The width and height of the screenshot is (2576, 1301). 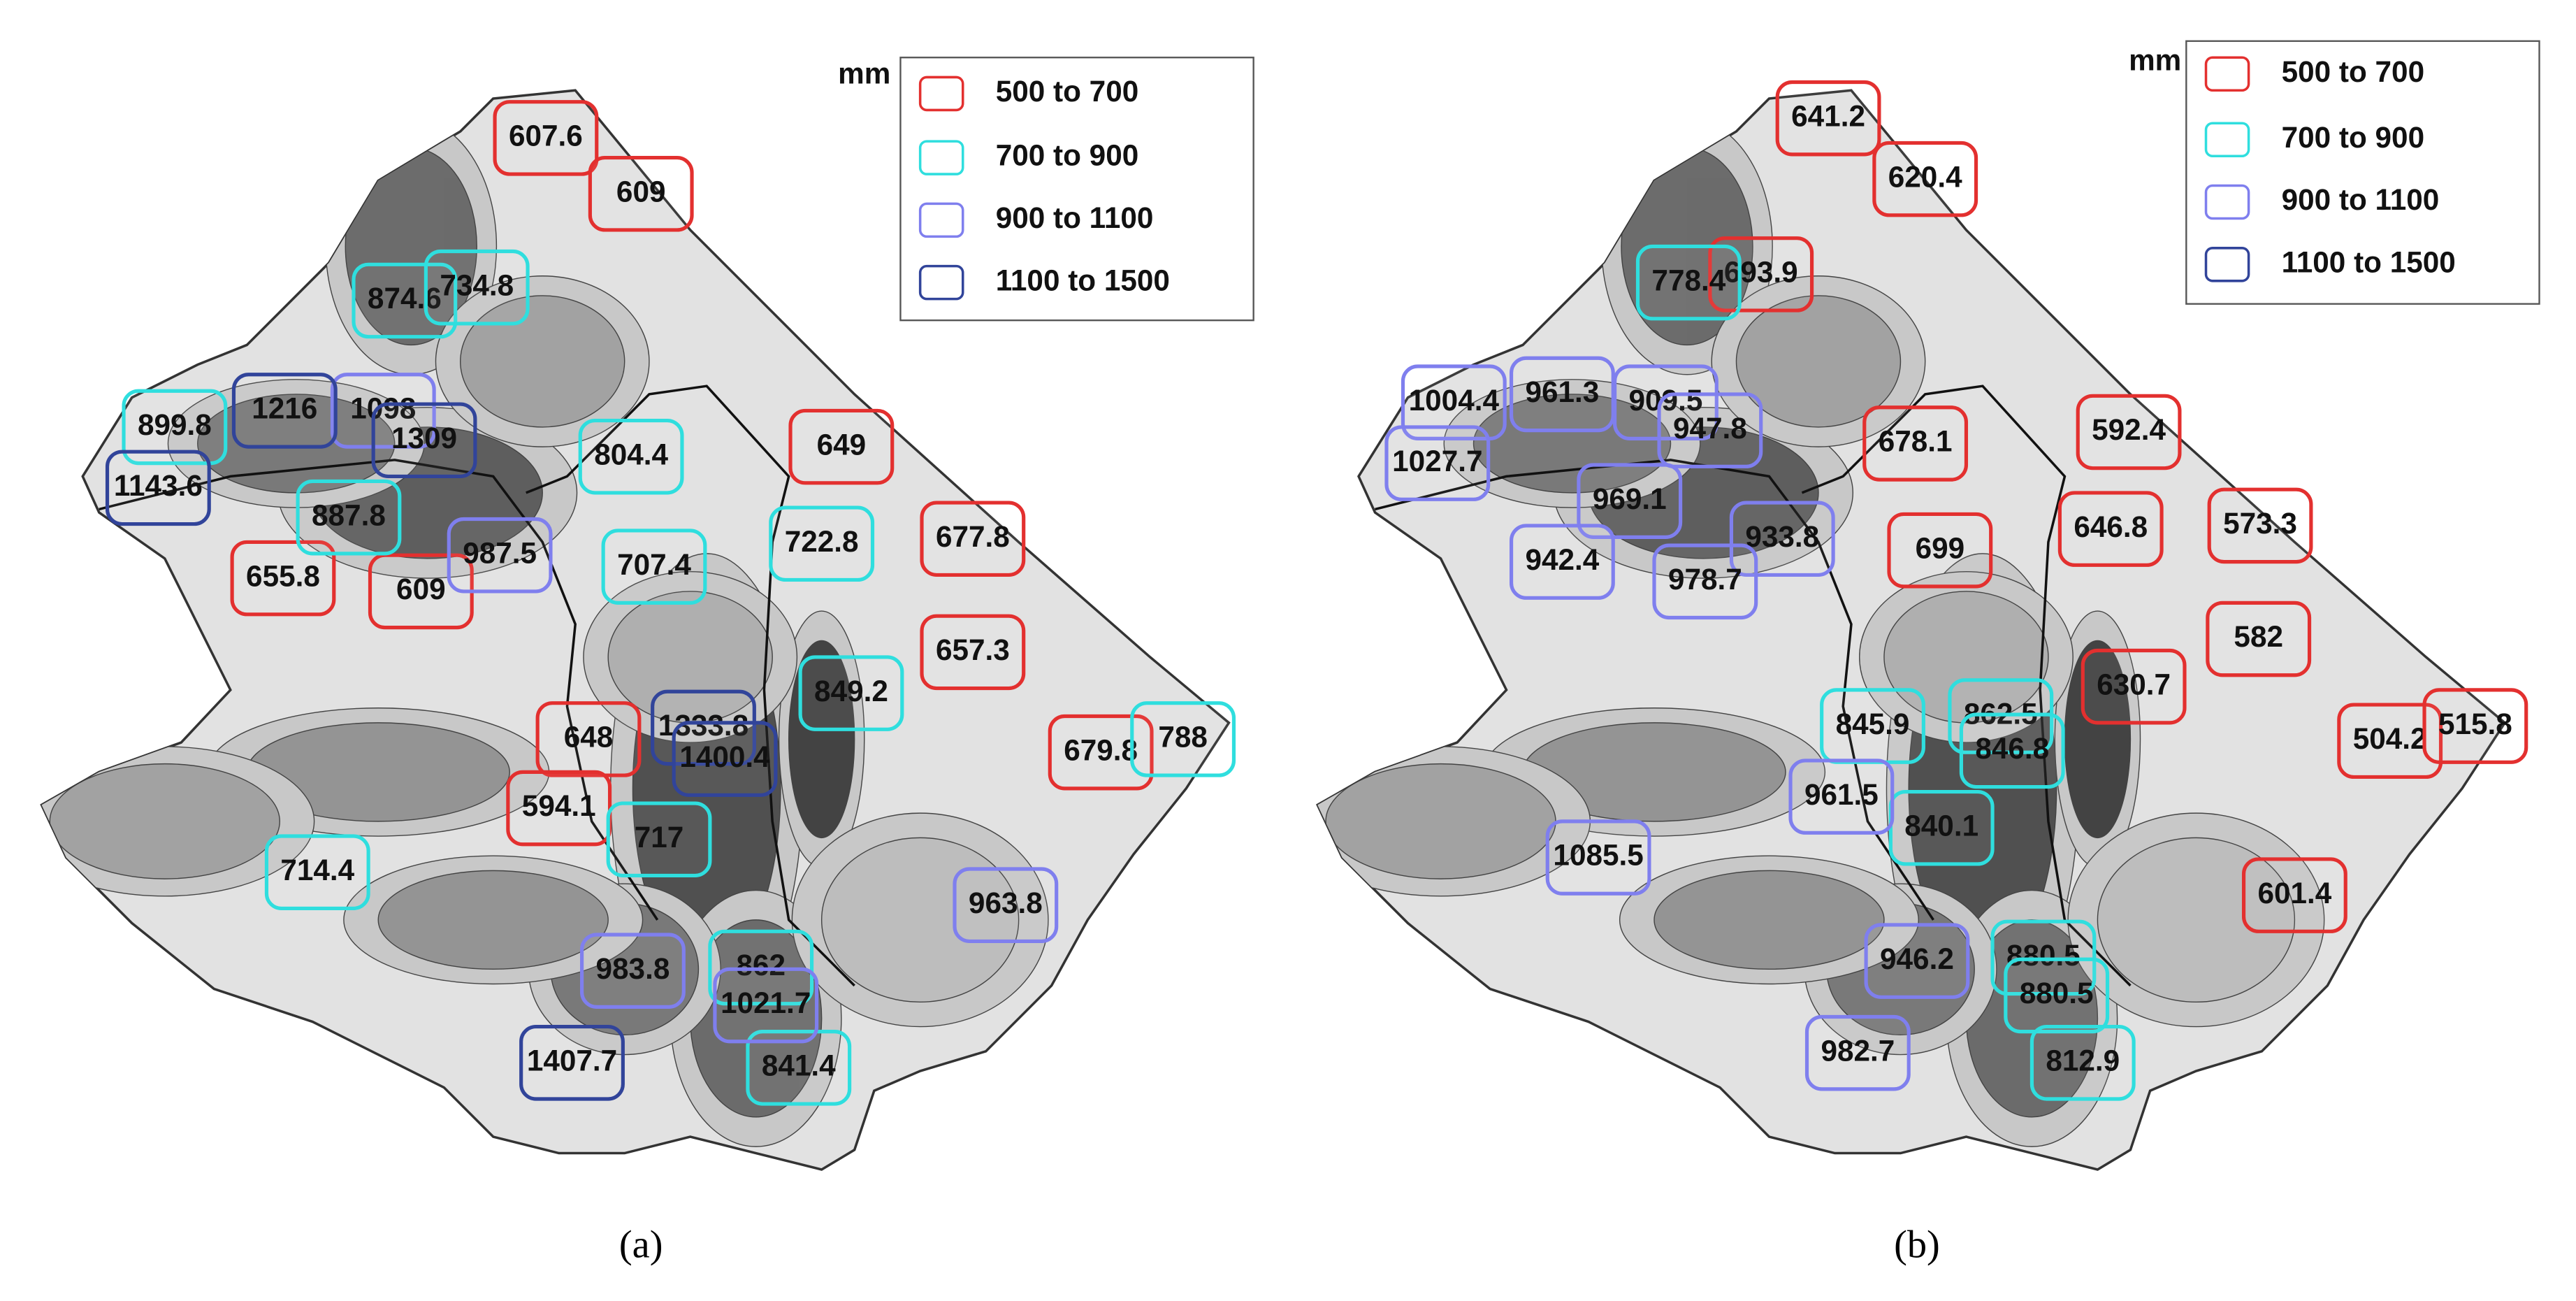 I want to click on station-value: 845.9, so click(x=1873, y=723).